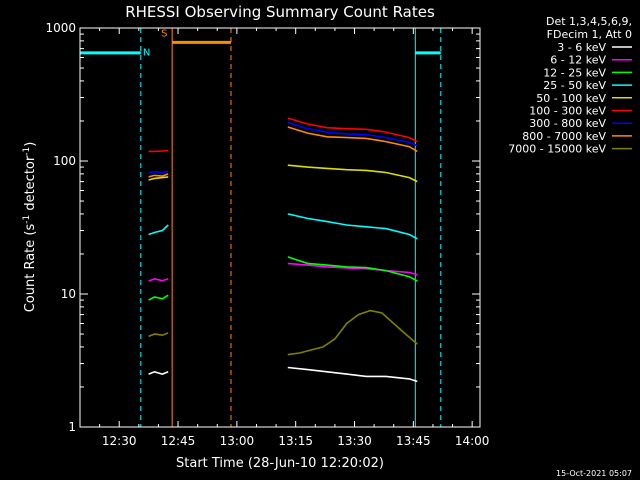  I want to click on legend-entry-label: 100 - 300 keV, so click(567, 111).